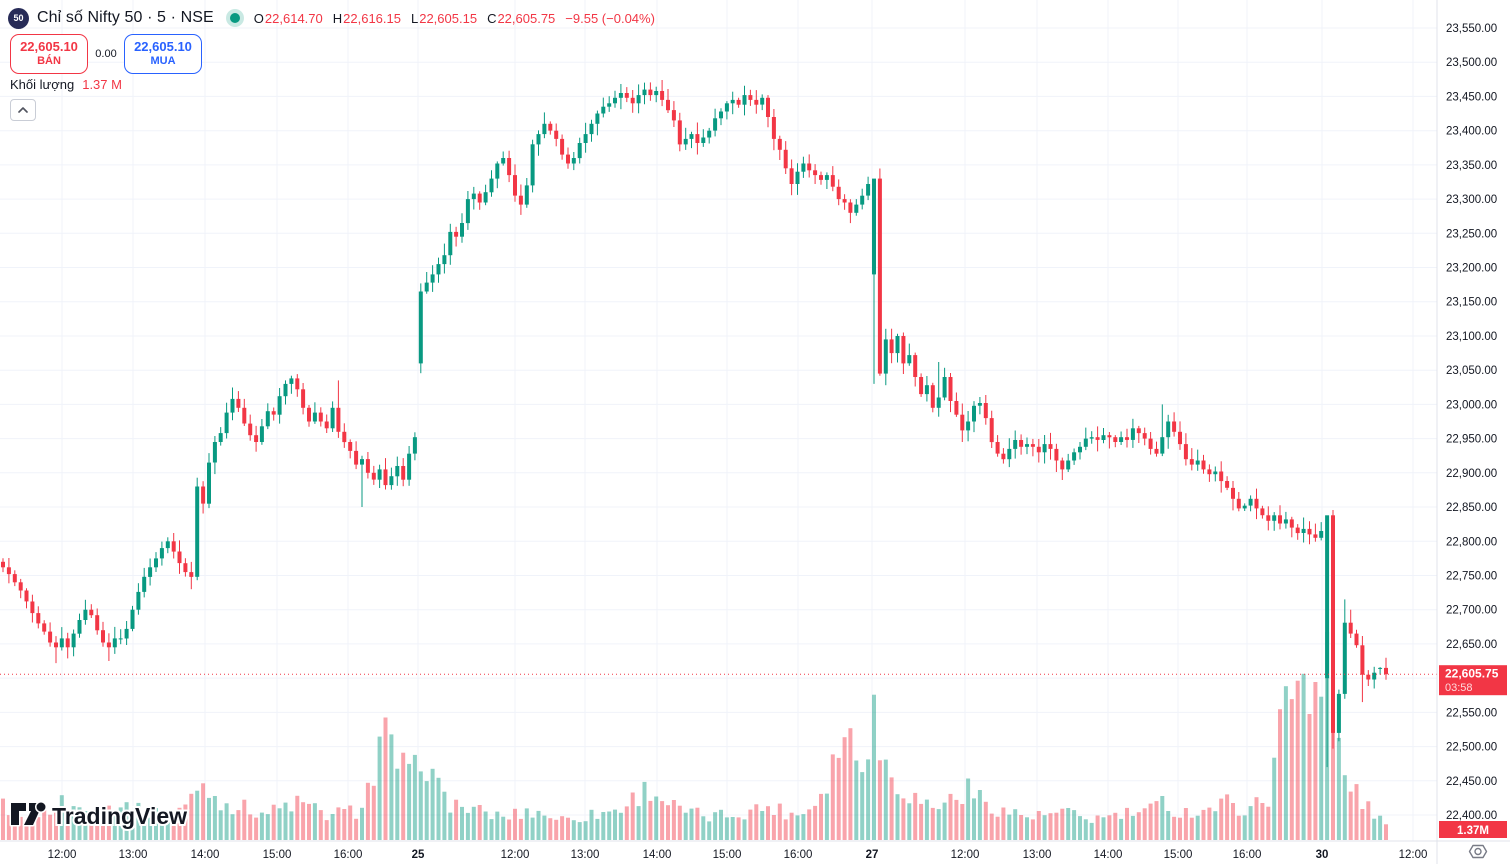 The width and height of the screenshot is (1510, 864). Describe the element at coordinates (1471, 200) in the screenshot. I see `svg-text: 23,300.00` at that location.